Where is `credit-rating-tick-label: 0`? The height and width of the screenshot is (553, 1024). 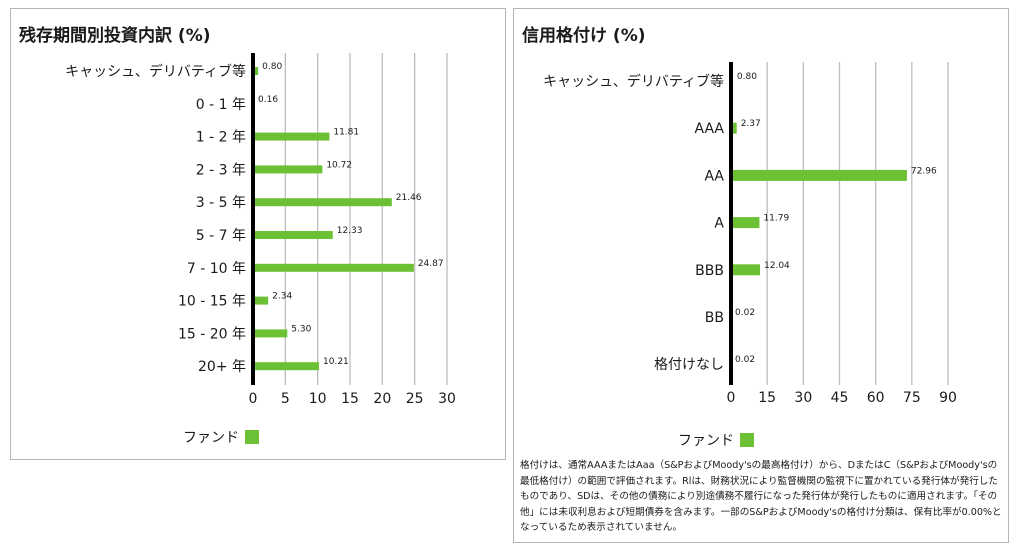 credit-rating-tick-label: 0 is located at coordinates (731, 398).